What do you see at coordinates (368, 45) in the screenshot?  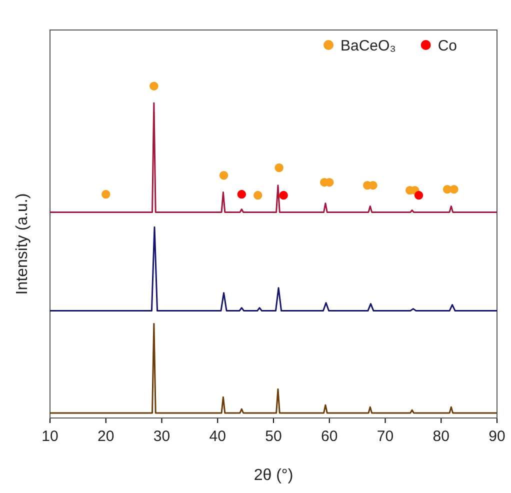 I see `legend-label: BaCeO₃` at bounding box center [368, 45].